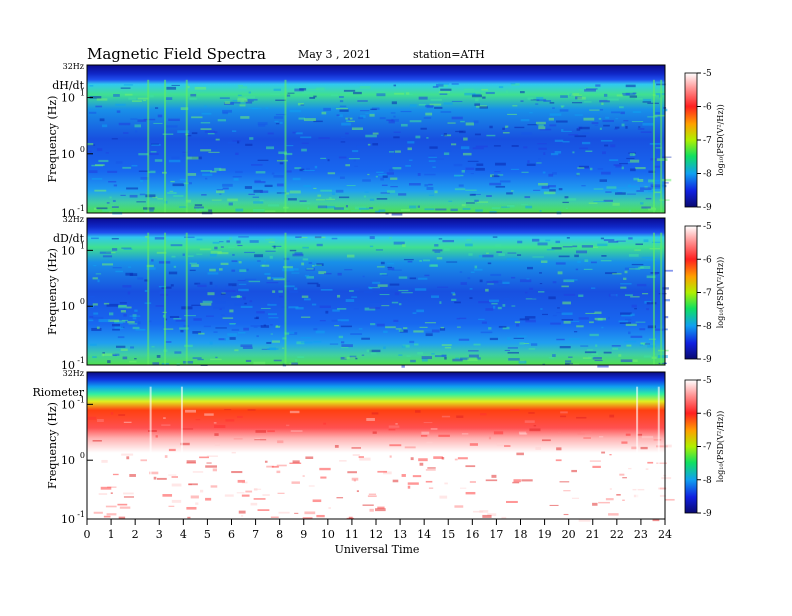  I want to click on time-axis: 0 1 2 3 4 5 6 7 8 9 10 11 12 13 14 15 16 17 18 19 20 21 22 23 24, so click(378, 530).